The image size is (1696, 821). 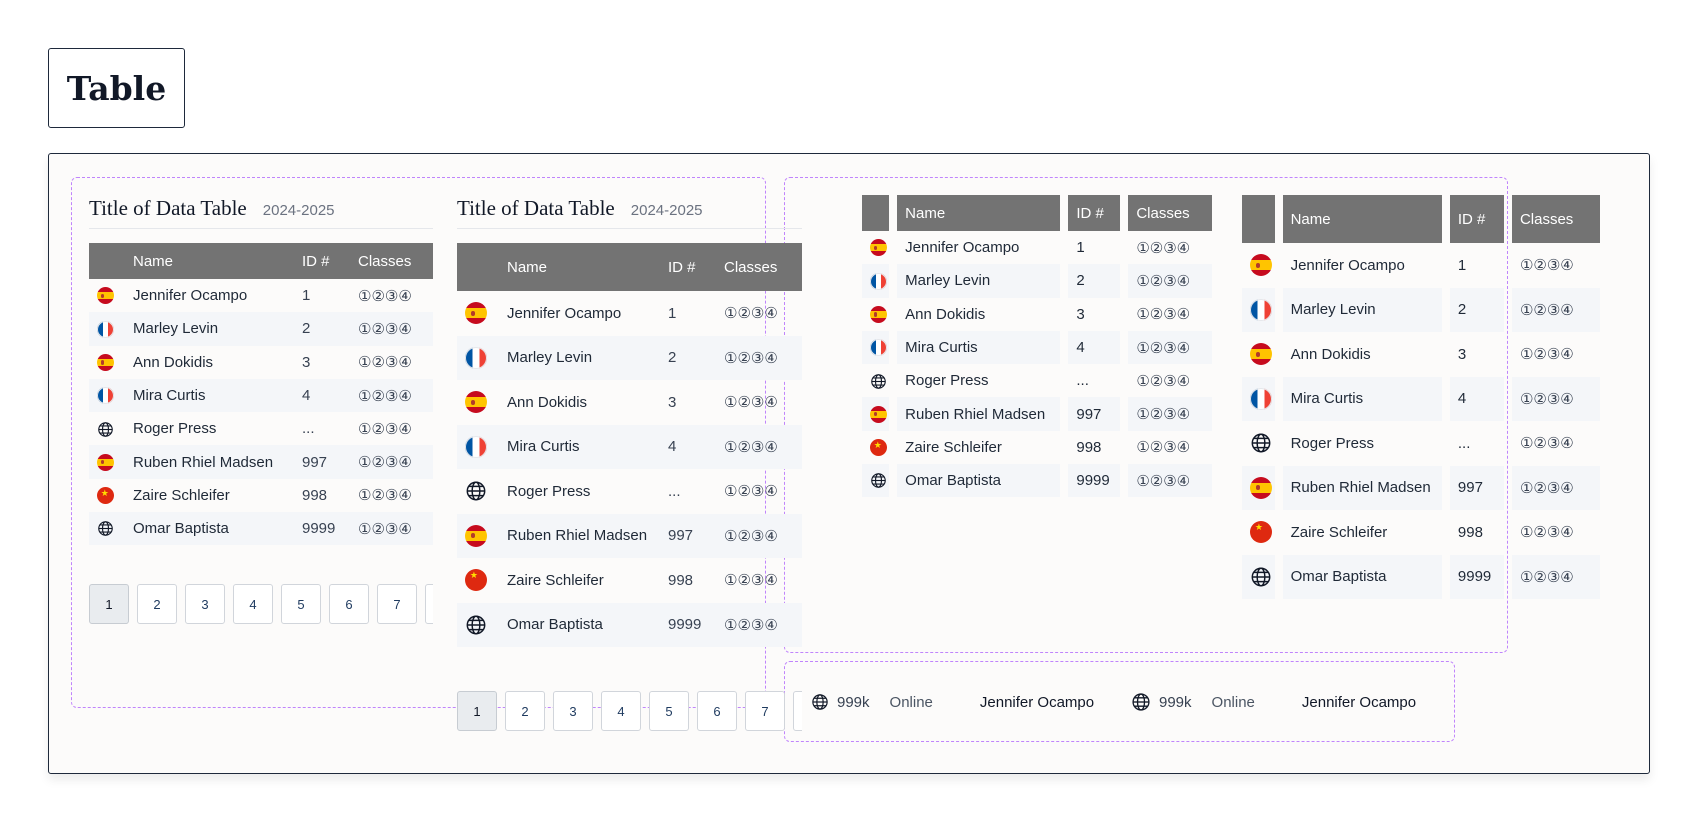 I want to click on name-cell: Ann Dokidis, so click(x=547, y=402).